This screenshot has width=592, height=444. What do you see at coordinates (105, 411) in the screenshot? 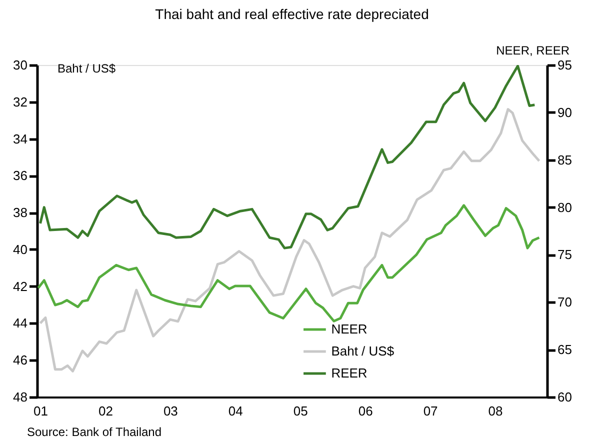
I see `x-tick-label: 02` at bounding box center [105, 411].